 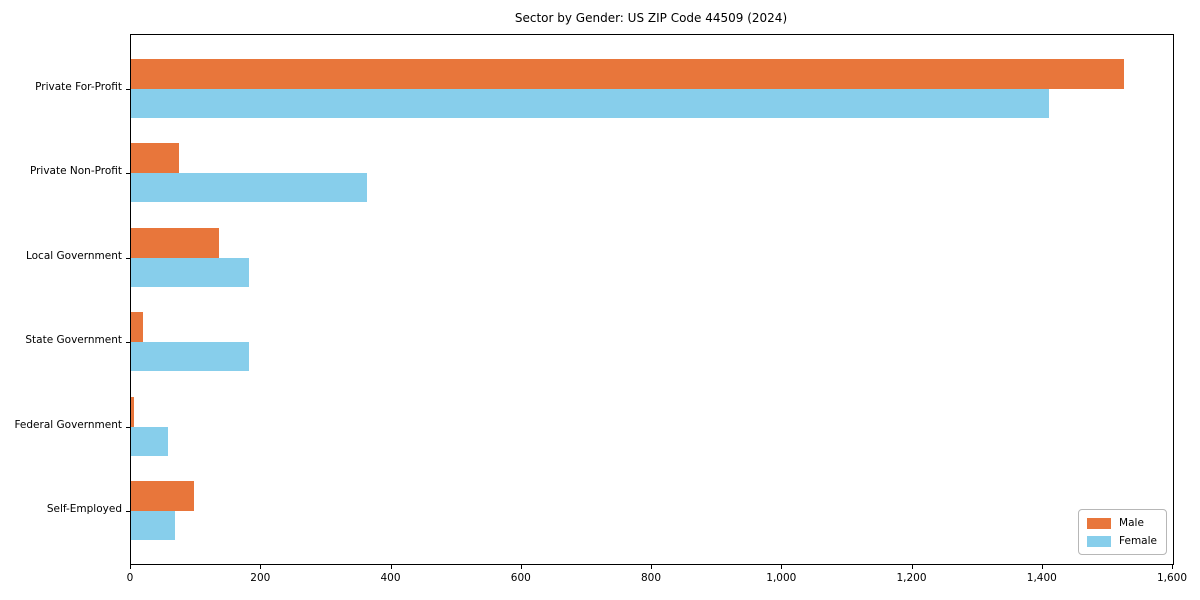 What do you see at coordinates (1099, 523) in the screenshot?
I see `legend-swatch-male` at bounding box center [1099, 523].